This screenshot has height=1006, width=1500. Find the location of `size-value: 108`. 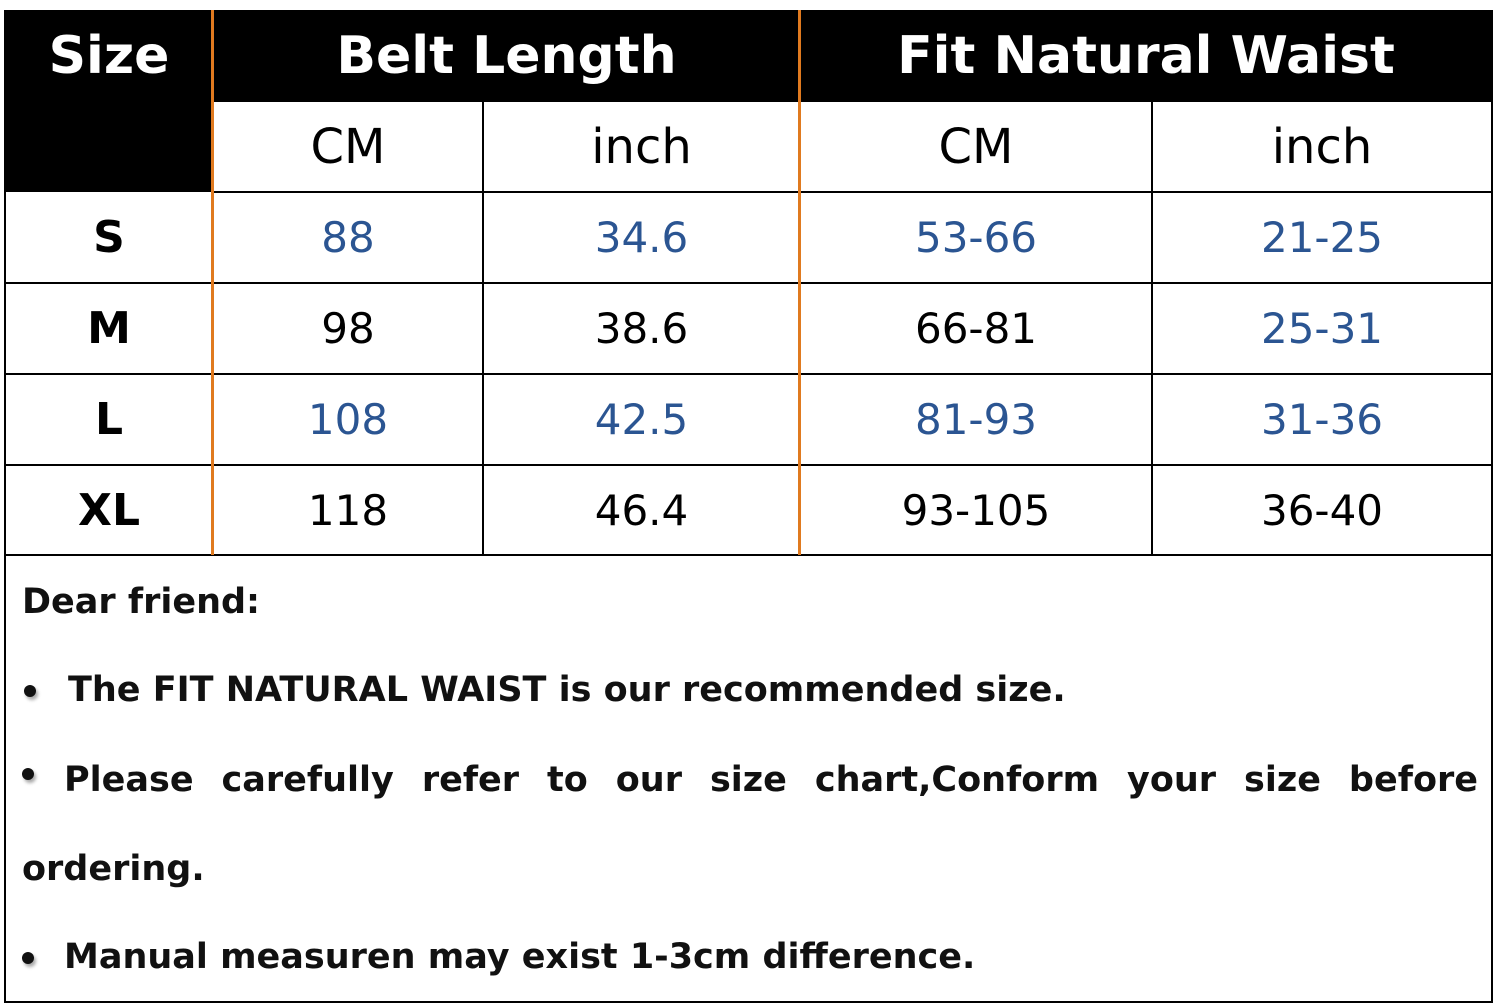

size-value: 108 is located at coordinates (348, 419).